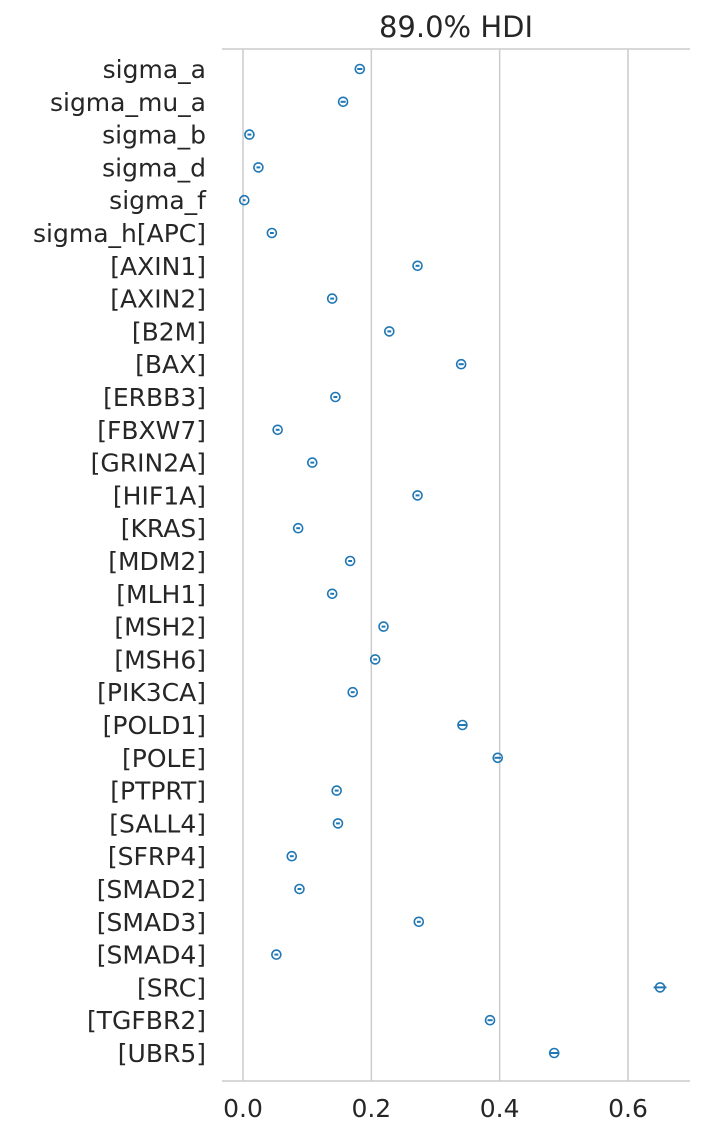 The image size is (704, 1141). What do you see at coordinates (456, 27) in the screenshot?
I see `chart-title: 89.0% HDI` at bounding box center [456, 27].